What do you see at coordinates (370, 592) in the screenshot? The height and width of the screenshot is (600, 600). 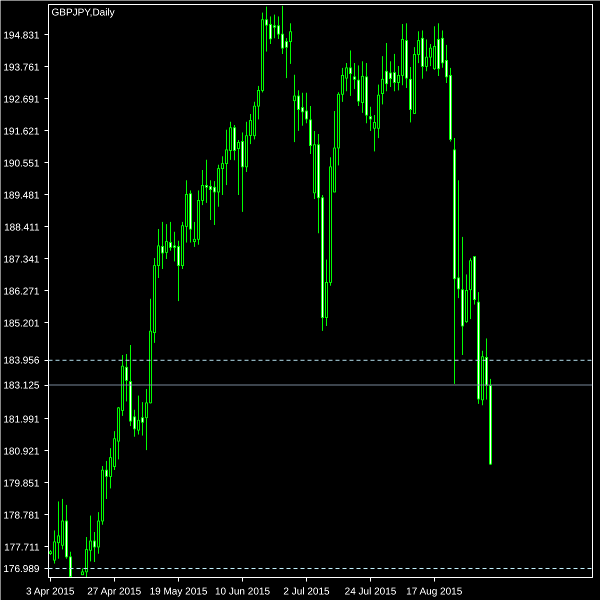 I see `x-tick-label: 24 Jul 2015` at bounding box center [370, 592].